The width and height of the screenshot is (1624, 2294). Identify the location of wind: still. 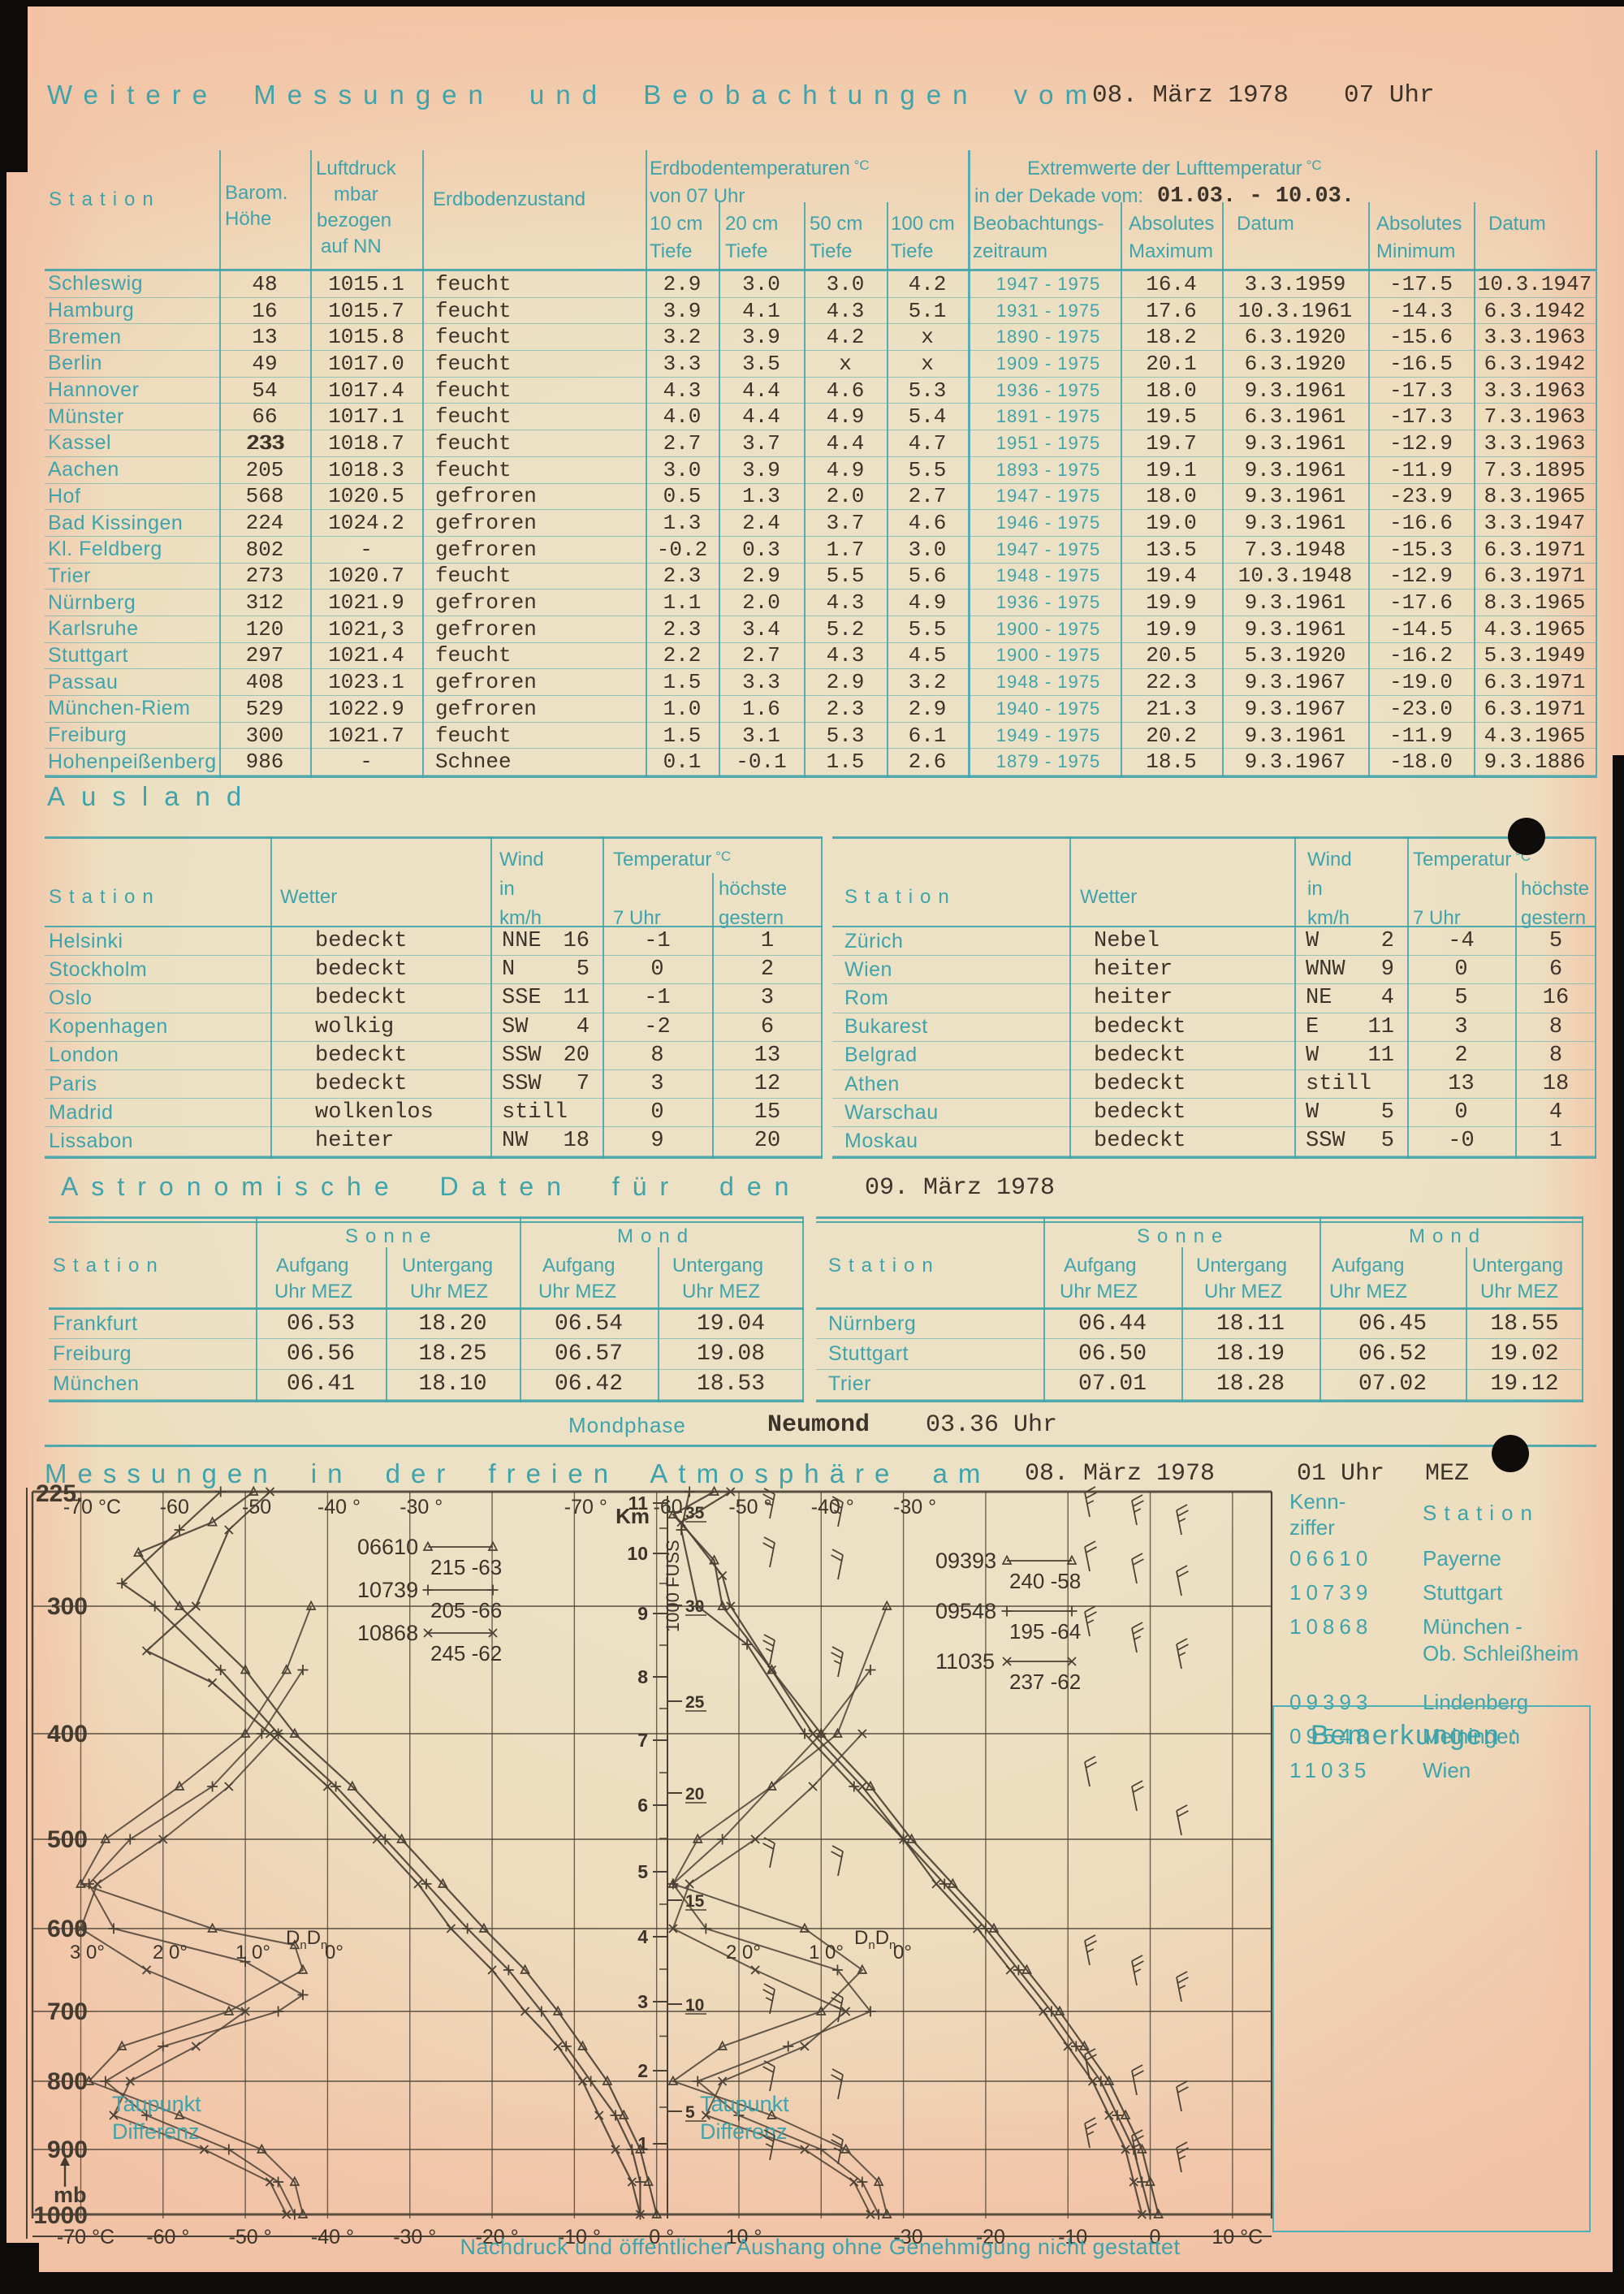
(1350, 1084).